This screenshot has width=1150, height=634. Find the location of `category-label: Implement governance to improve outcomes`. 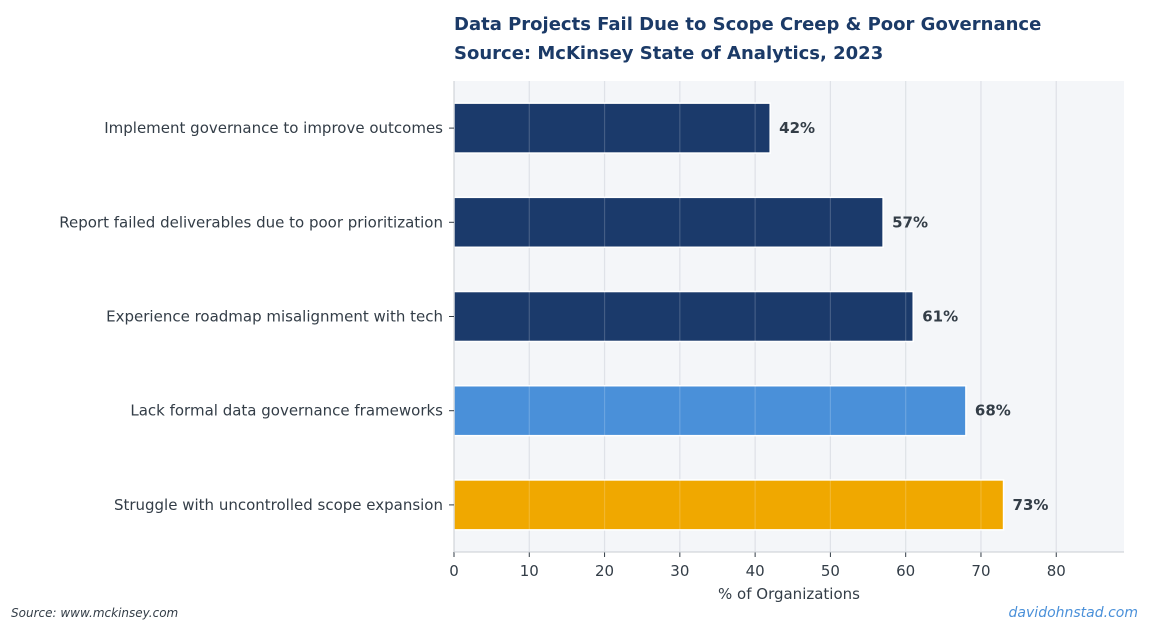

category-label: Implement governance to improve outcomes is located at coordinates (273, 128).